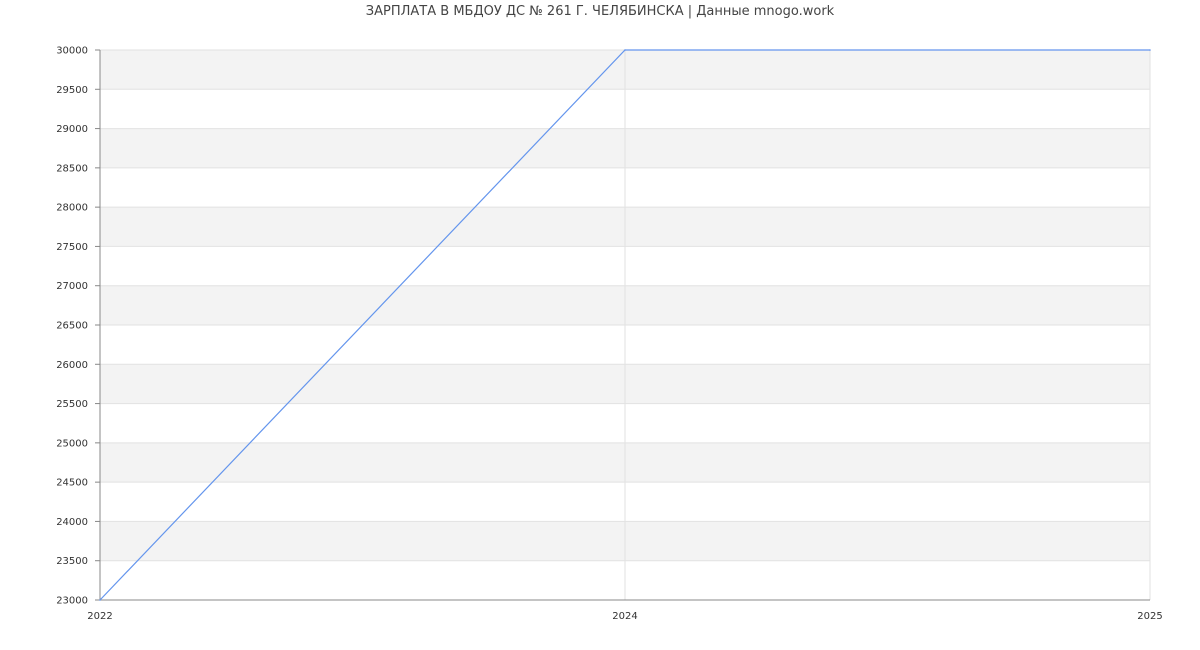  What do you see at coordinates (72, 286) in the screenshot?
I see `y-tick-label: 27000` at bounding box center [72, 286].